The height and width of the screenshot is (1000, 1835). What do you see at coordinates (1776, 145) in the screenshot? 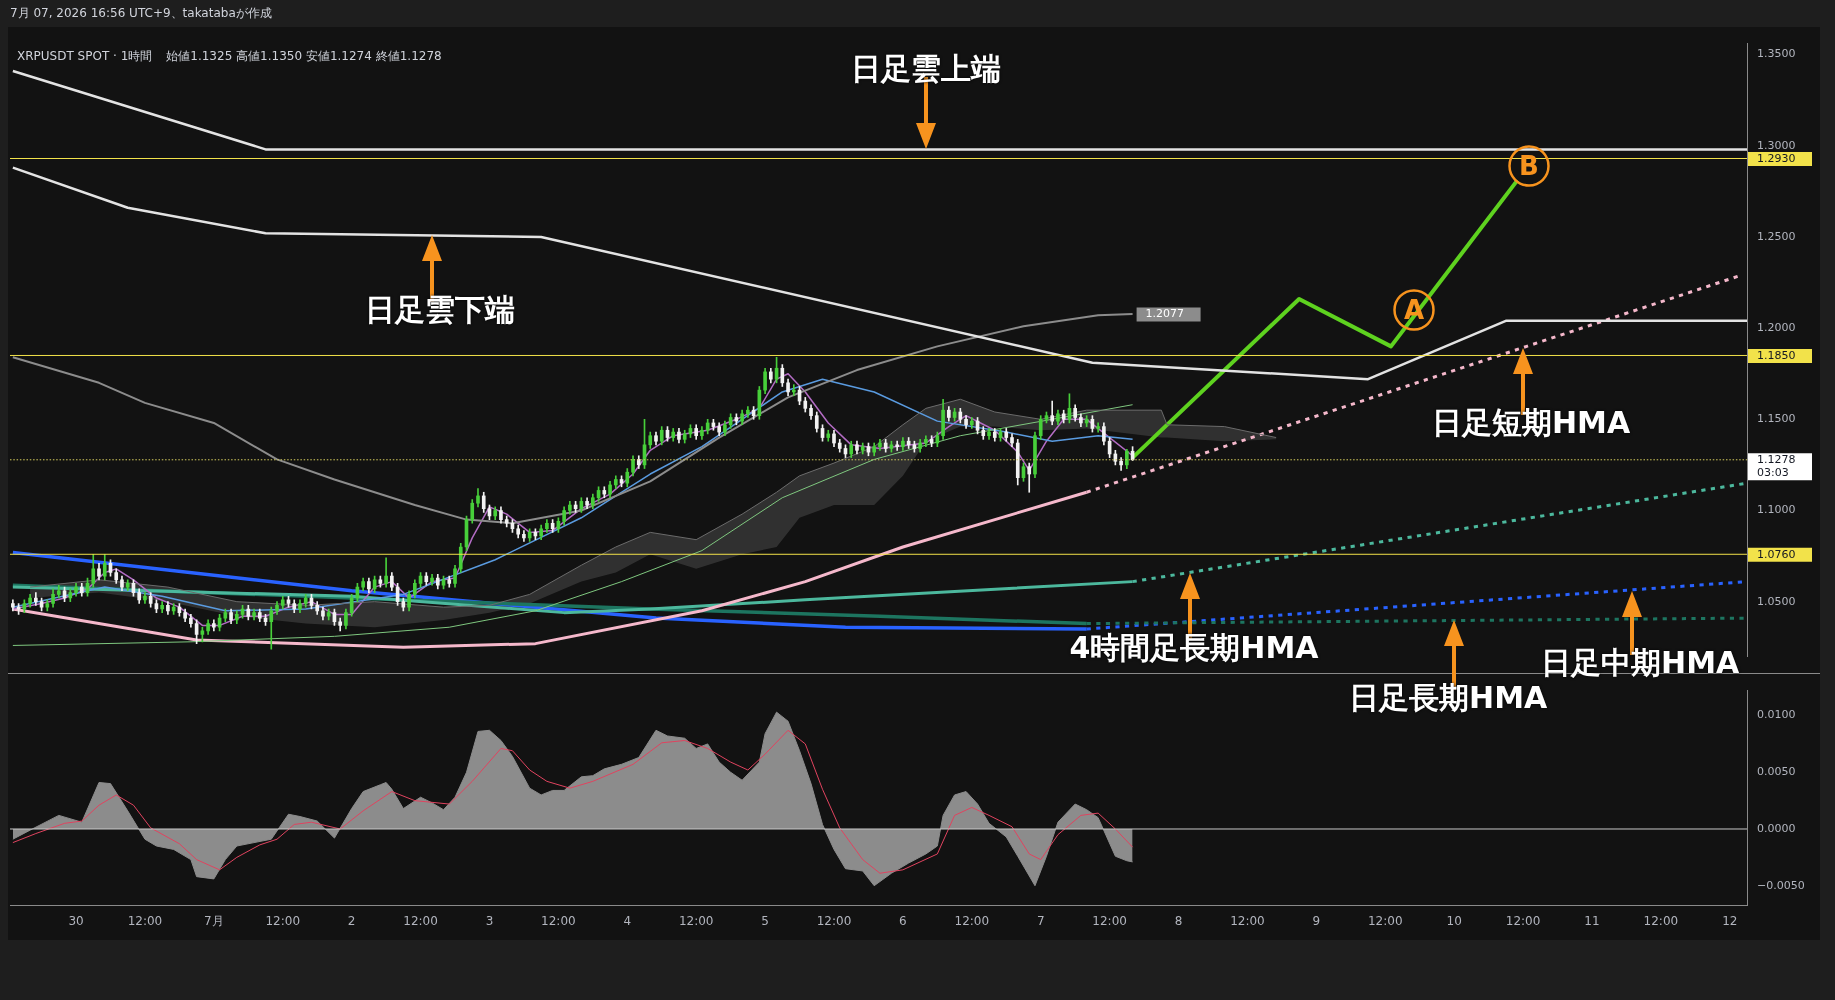
I see `y-tick-label: 1.3000` at bounding box center [1776, 145].